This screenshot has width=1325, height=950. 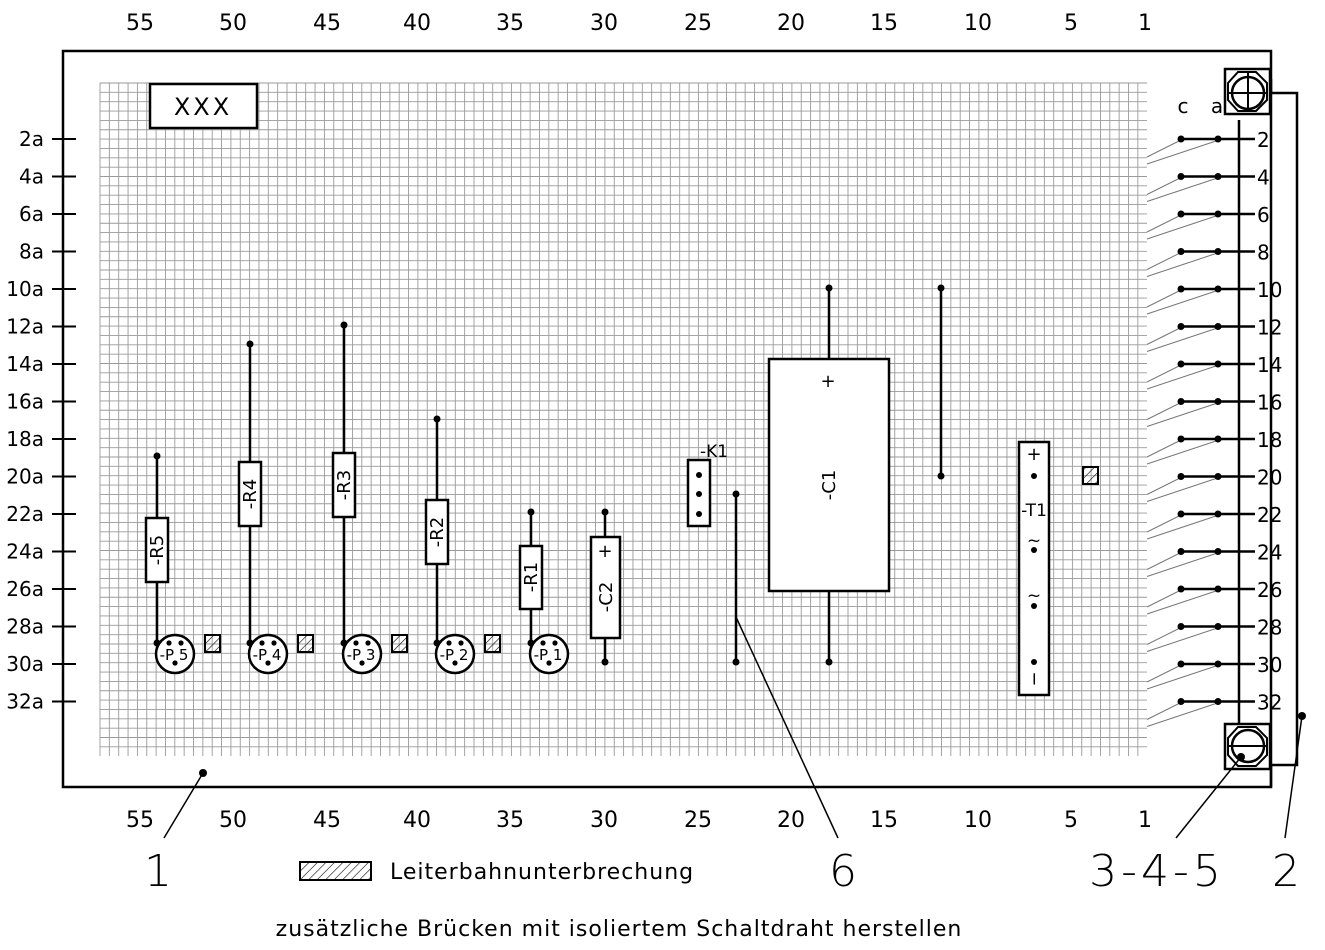 I want to click on left-scale-tick: 18a, so click(x=25, y=439).